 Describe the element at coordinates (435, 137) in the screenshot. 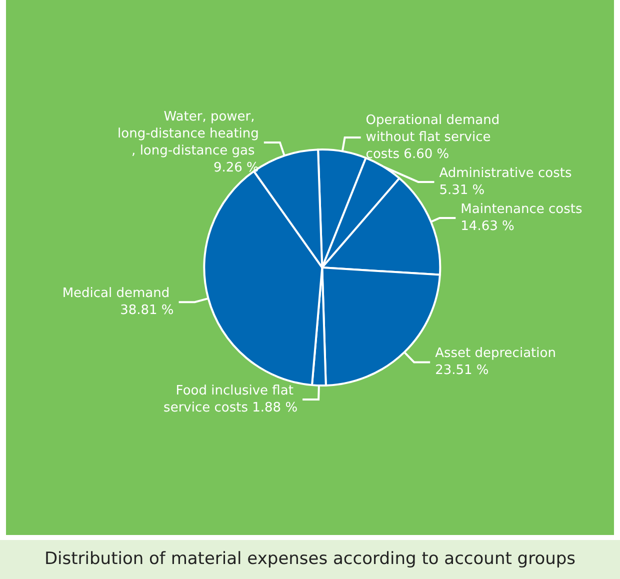

I see `slice-label: Operational demand without flat service costs 6.60 %` at that location.